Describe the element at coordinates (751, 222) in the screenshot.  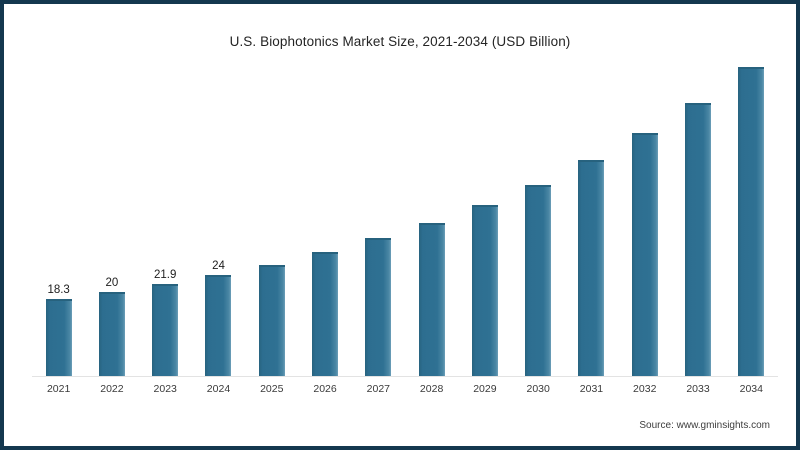
I see `bar-2034` at that location.